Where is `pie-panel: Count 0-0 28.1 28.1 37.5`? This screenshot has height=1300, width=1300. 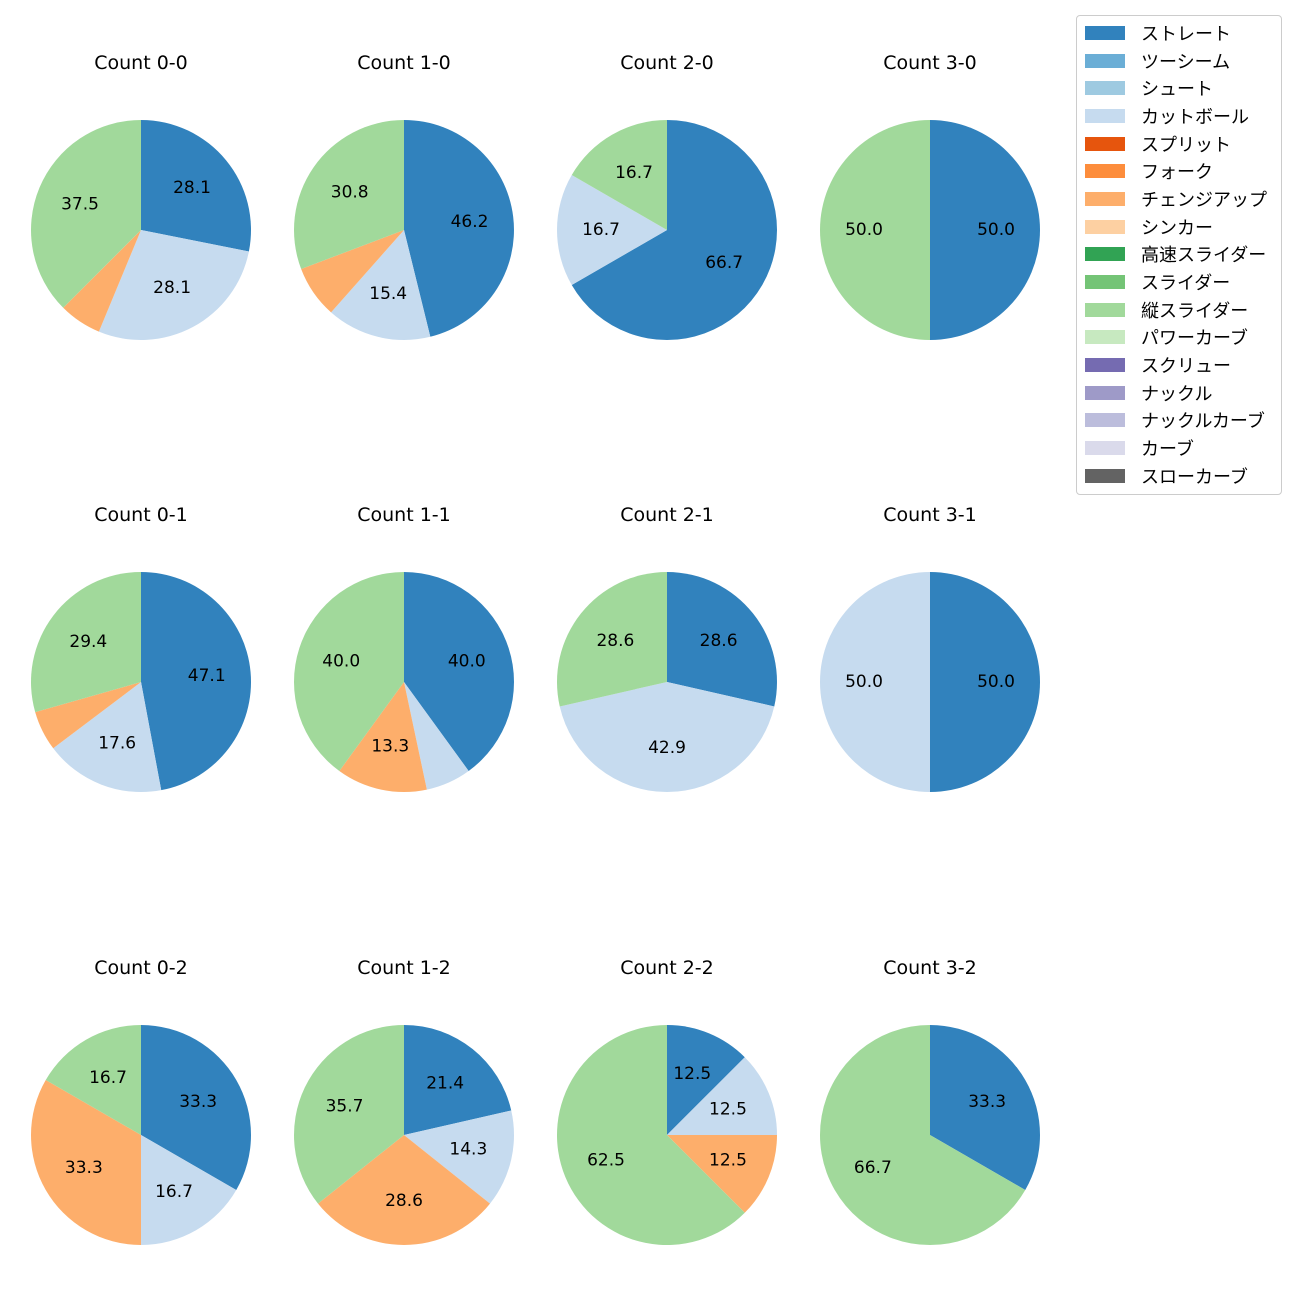 pie-panel: Count 0-0 28.1 28.1 37.5 is located at coordinates (141, 196).